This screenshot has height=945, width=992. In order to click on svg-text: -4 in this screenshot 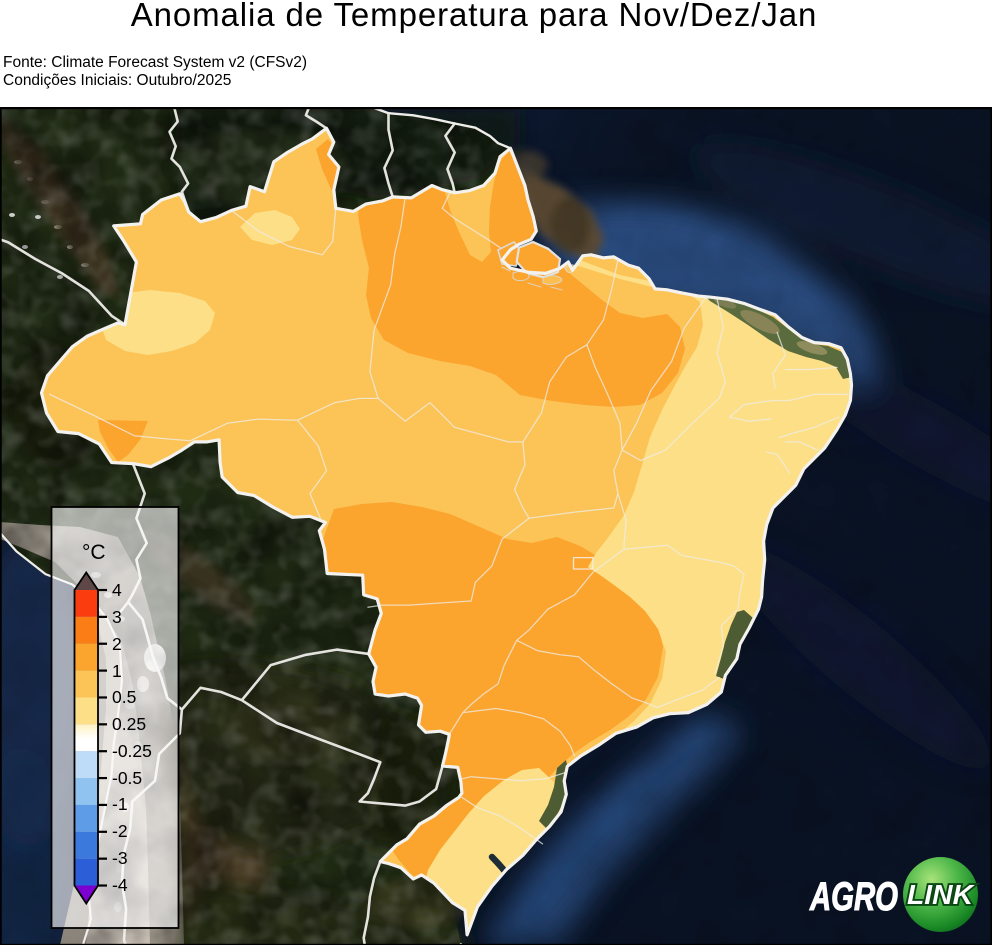, I will do `click(120, 885)`.